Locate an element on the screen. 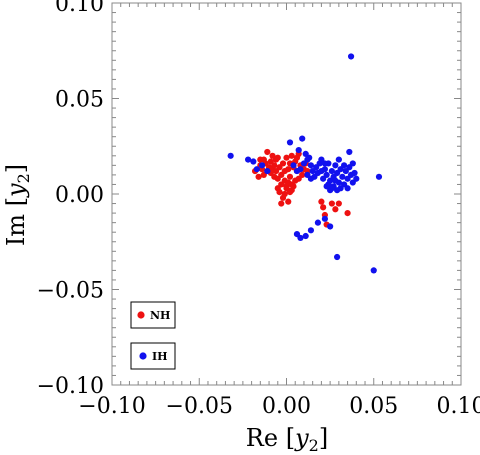 This screenshot has height=455, width=480. x-tick-label: −0.05 is located at coordinates (199, 406).